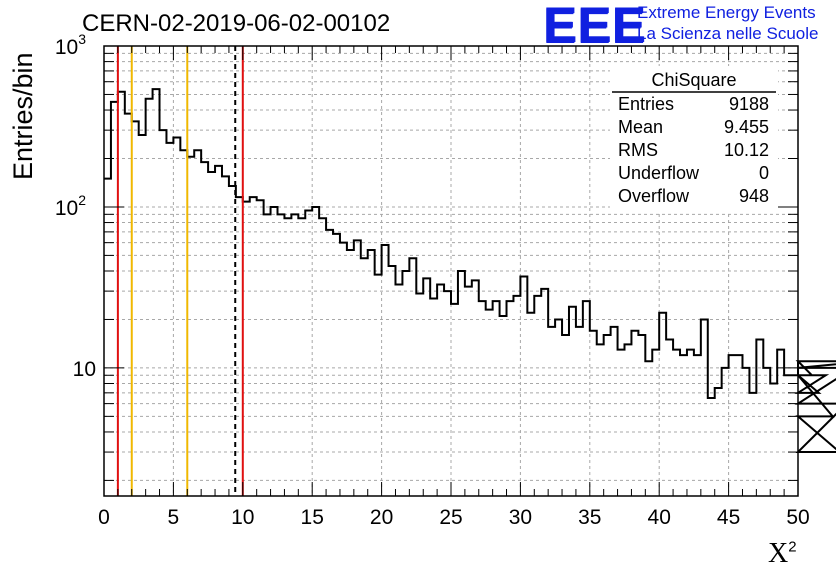 The image size is (836, 572). I want to click on x-axis-label-base: X, so click(778, 553).